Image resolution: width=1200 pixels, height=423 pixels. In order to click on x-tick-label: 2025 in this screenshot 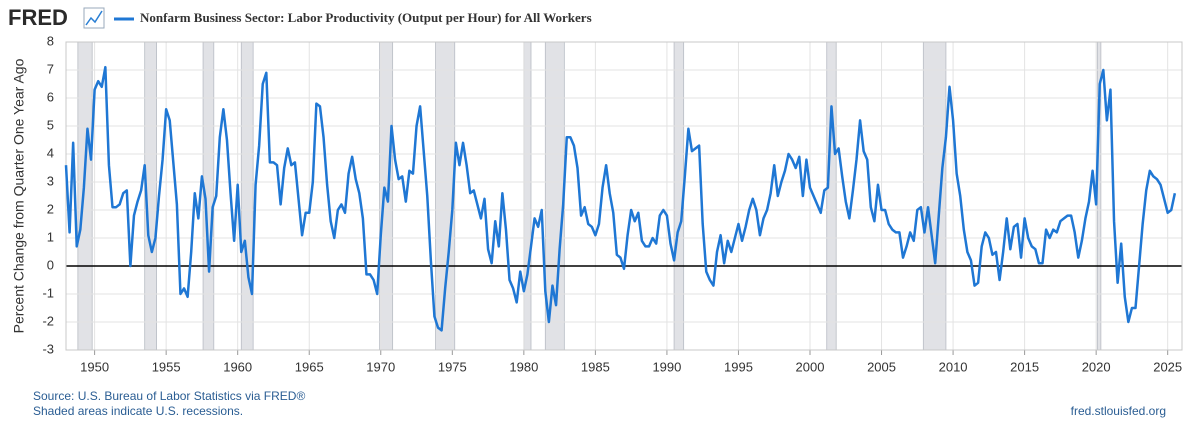, I will do `click(1167, 366)`.